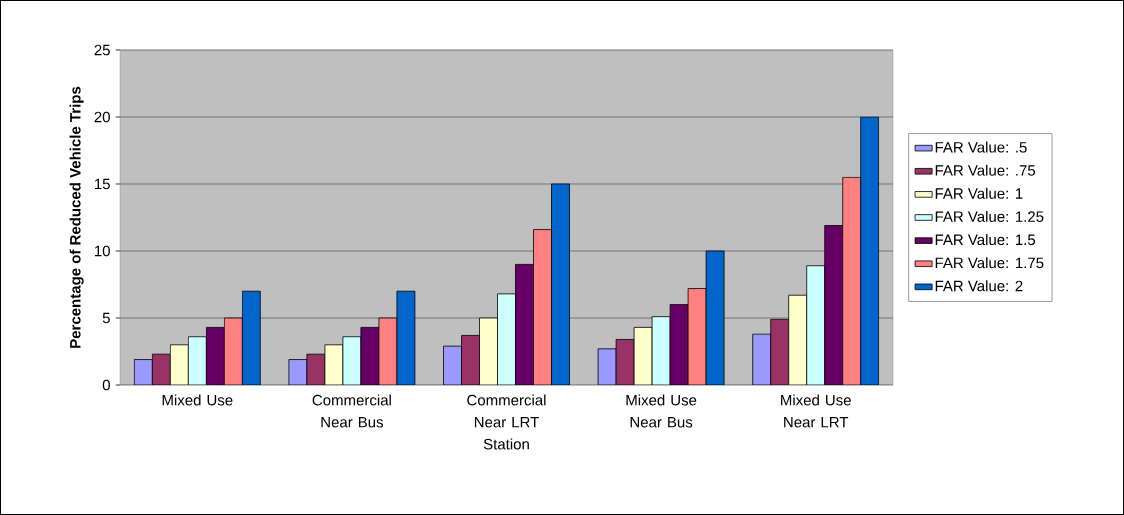 This screenshot has width=1124, height=515. I want to click on x-tick-label: Mixed Use, so click(197, 400).